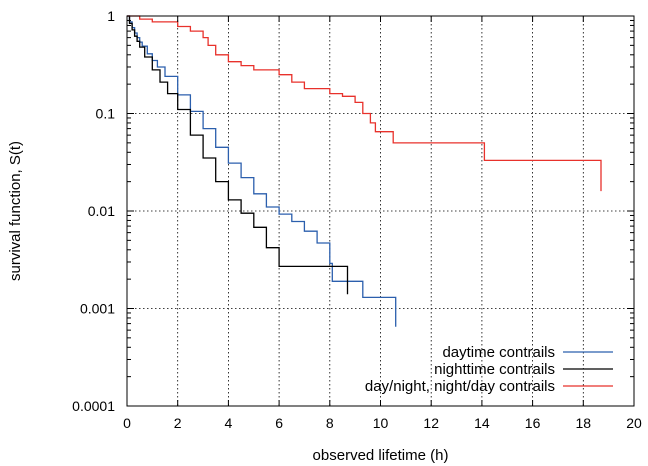 The width and height of the screenshot is (648, 466). What do you see at coordinates (330, 423) in the screenshot?
I see `x-tick-label: 8` at bounding box center [330, 423].